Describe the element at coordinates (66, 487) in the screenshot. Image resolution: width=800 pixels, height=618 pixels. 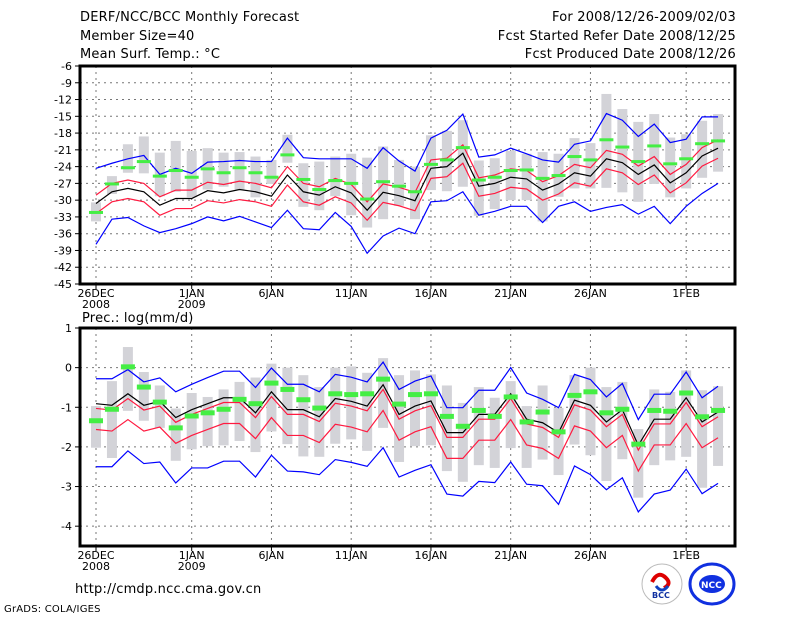
I see `y-tick-label: -3` at that location.